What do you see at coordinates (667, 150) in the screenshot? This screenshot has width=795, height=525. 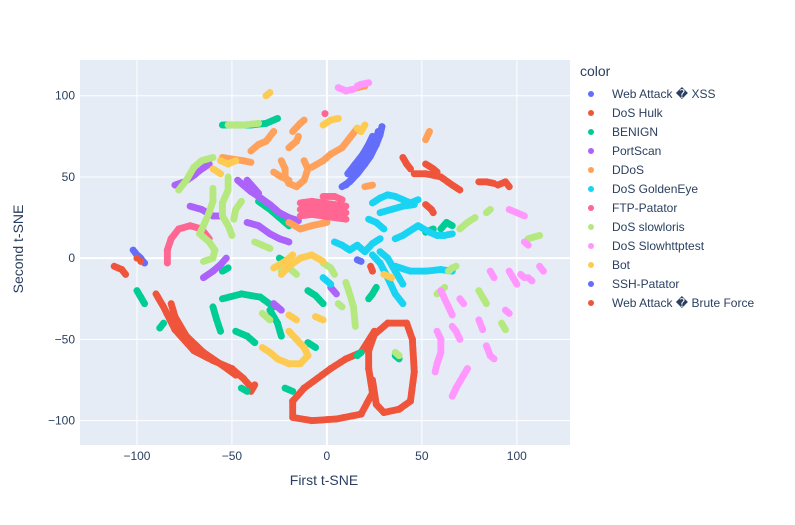 I see `legend-item: PortScan` at bounding box center [667, 150].